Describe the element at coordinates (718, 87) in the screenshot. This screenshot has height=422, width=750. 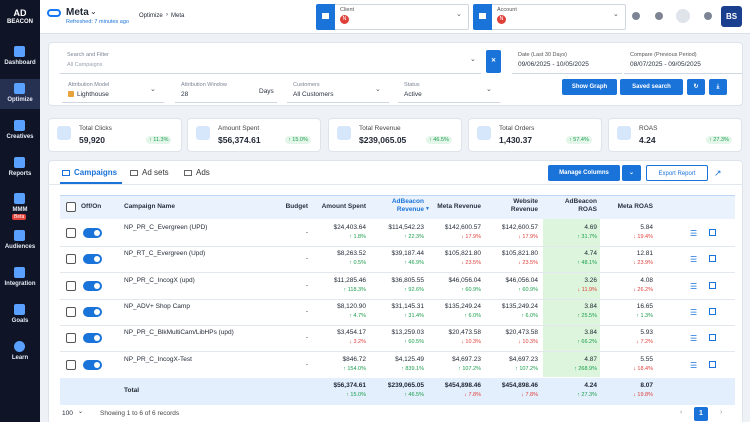
I see `download-button: ⤓` at that location.